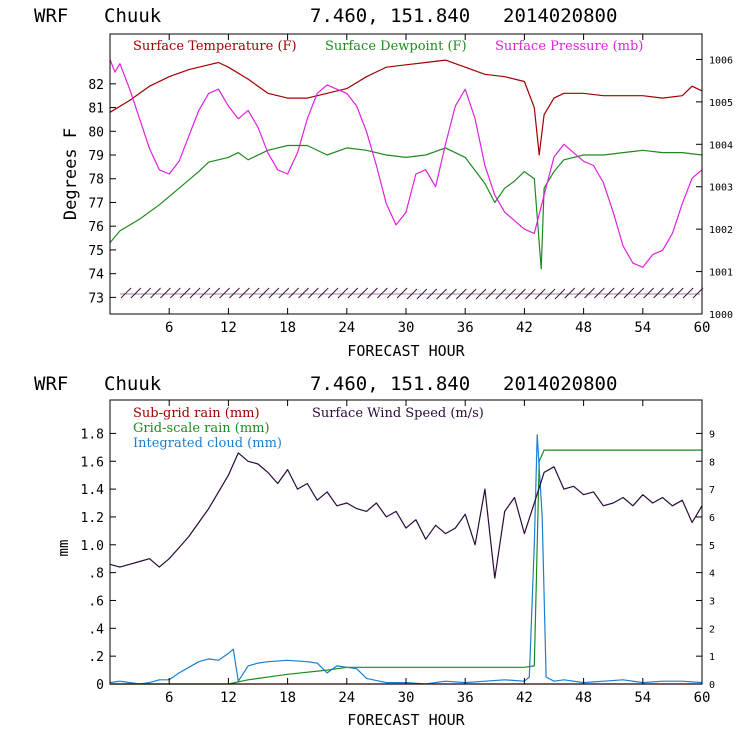 The image size is (740, 740). What do you see at coordinates (721, 145) in the screenshot?
I see `y2-tick-label: 1004` at bounding box center [721, 145].